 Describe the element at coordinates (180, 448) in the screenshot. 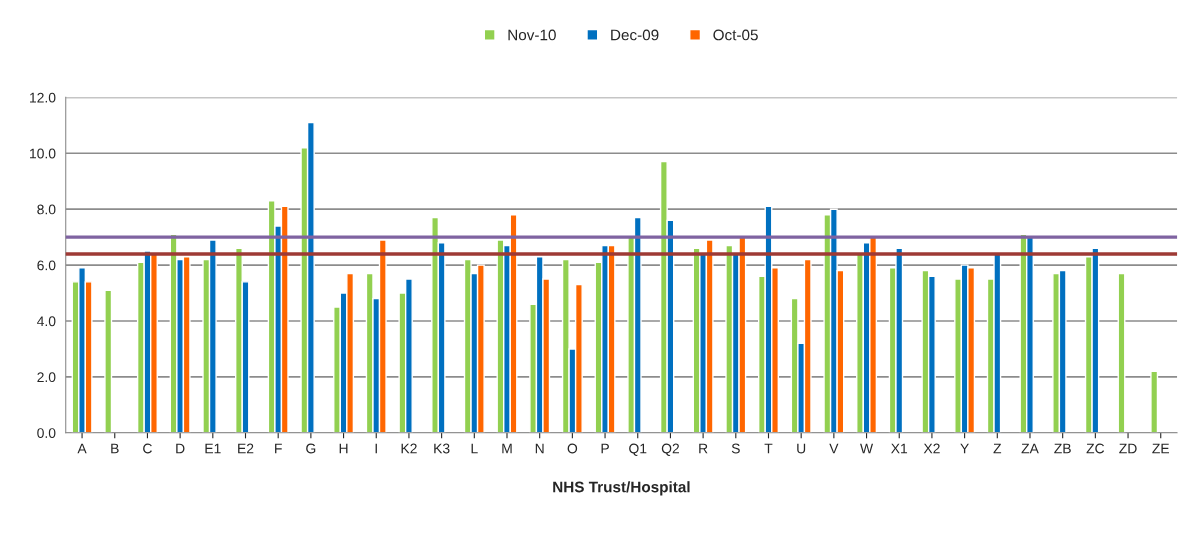

I see `x-tick-label: D` at that location.